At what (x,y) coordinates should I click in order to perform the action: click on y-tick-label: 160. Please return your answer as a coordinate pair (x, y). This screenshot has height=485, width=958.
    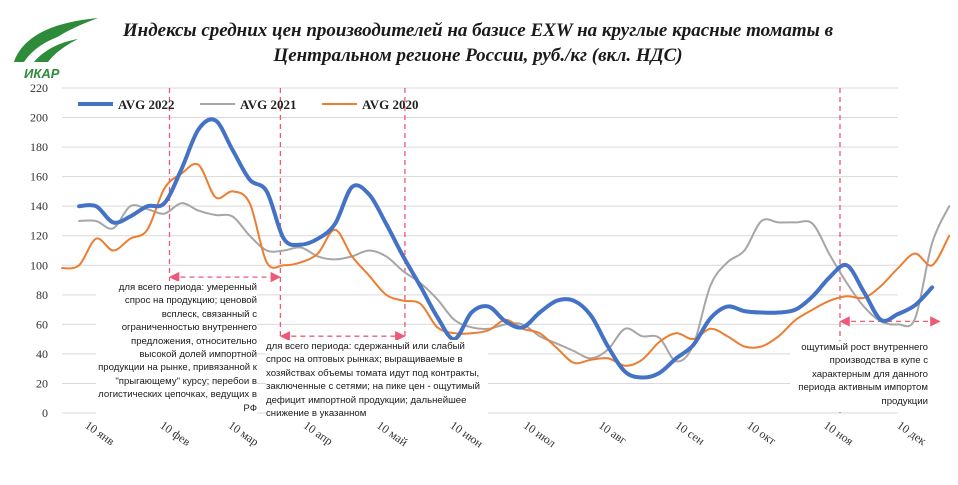
    Looking at the image, I should click on (39, 177).